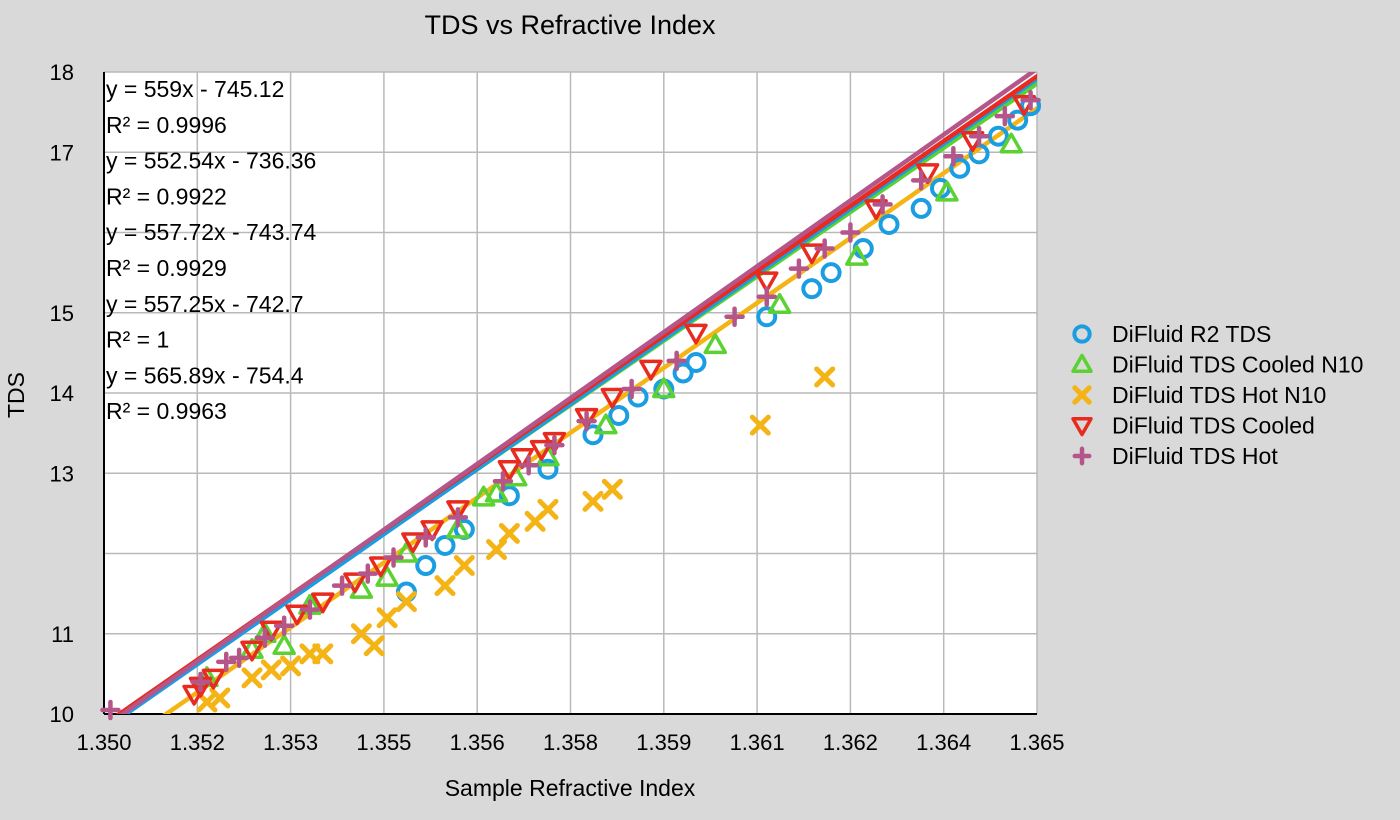 Image resolution: width=1400 pixels, height=820 pixels. I want to click on y-tick-label: 14, so click(62, 393).